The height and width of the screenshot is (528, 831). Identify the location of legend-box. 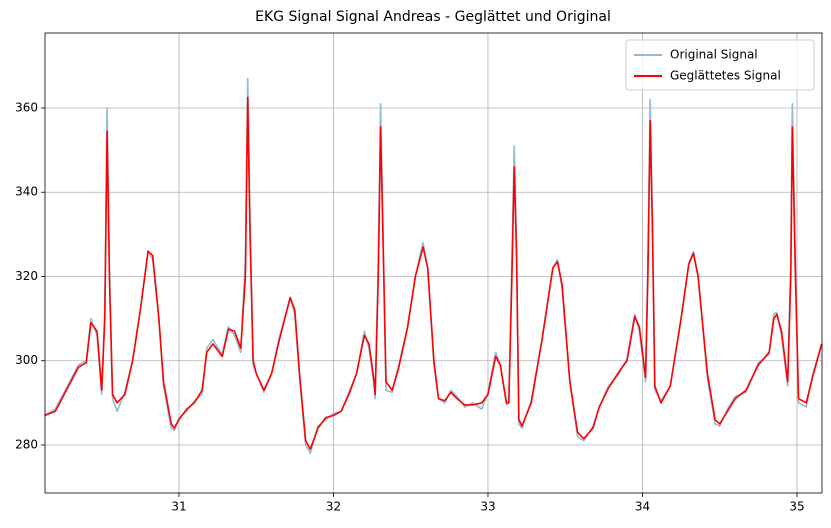
(720, 65).